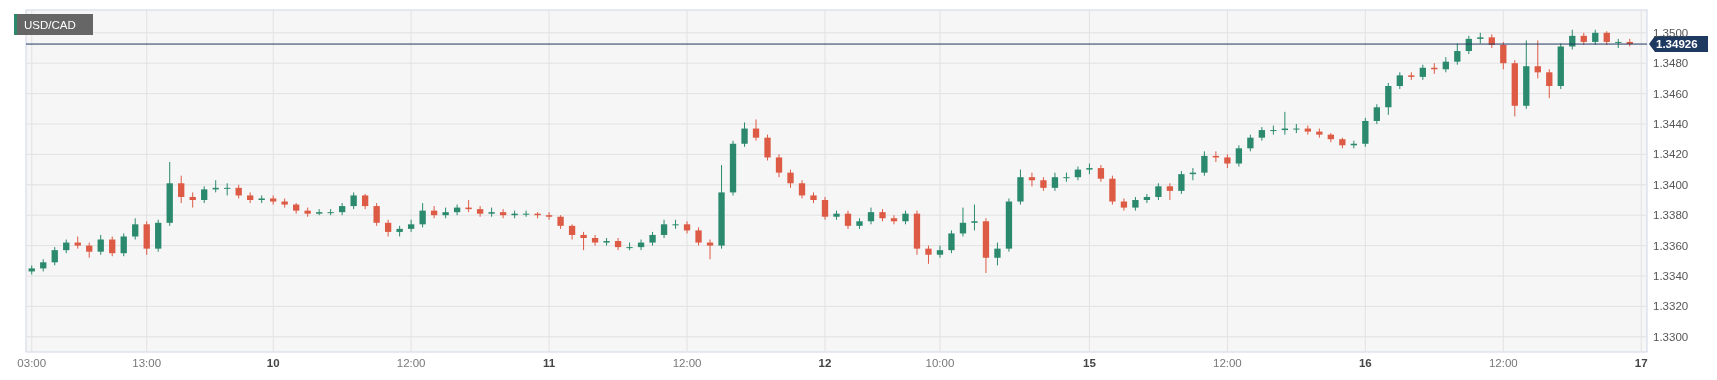  Describe the element at coordinates (940, 363) in the screenshot. I see `x-tick-label: 10:00` at that location.